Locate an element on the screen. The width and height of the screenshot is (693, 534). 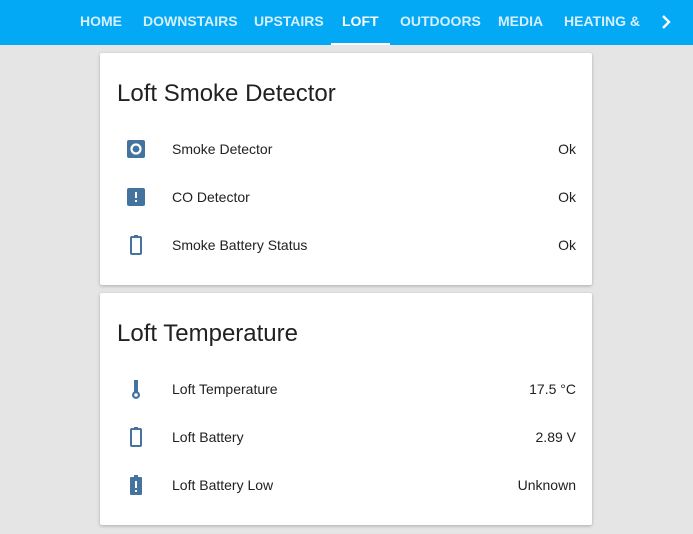
entity-state: 2.89 V is located at coordinates (555, 437).